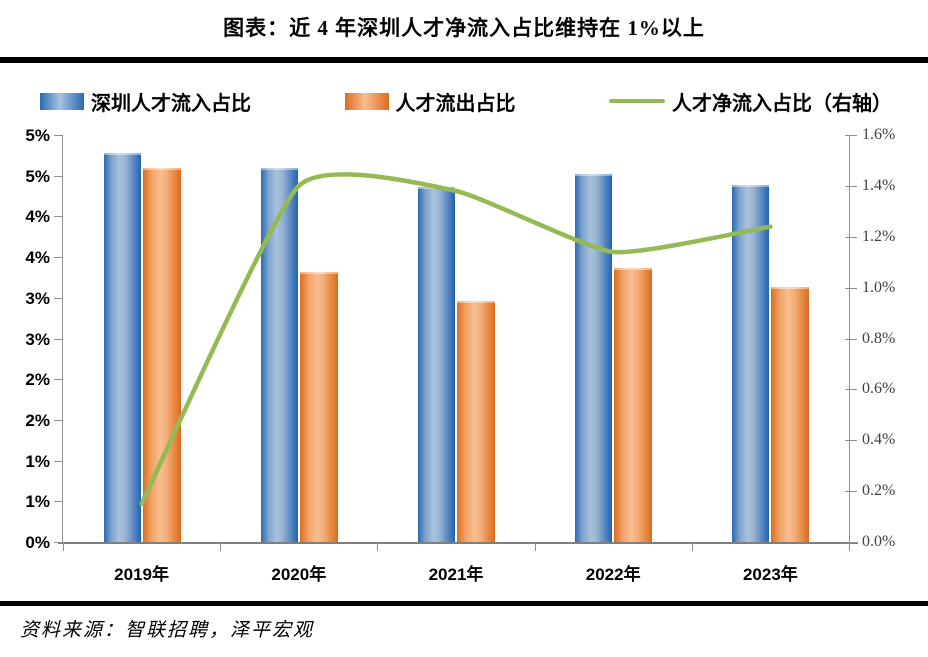  What do you see at coordinates (770, 574) in the screenshot?
I see `x-axis-category-label: 2023年` at bounding box center [770, 574].